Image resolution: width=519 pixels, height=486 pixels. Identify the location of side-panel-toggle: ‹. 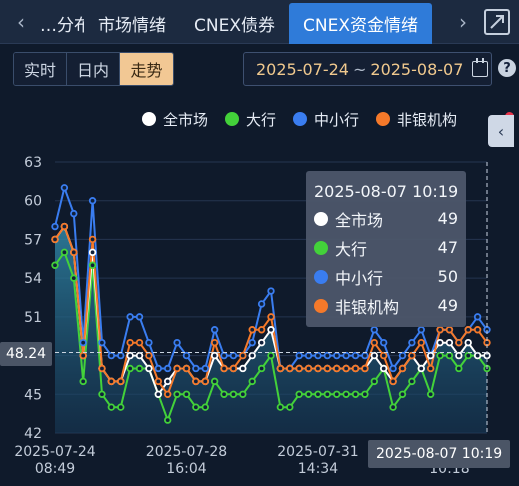
(501, 131).